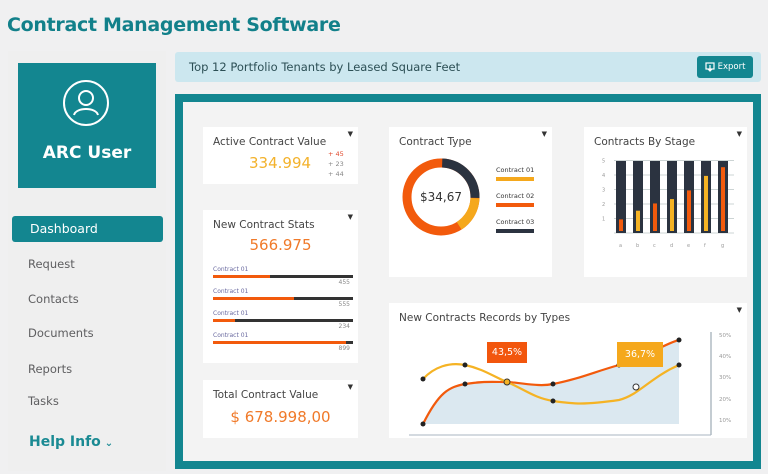 This screenshot has width=768, height=474. Describe the element at coordinates (264, 225) in the screenshot. I see `card-title: New Contract Stats` at that location.